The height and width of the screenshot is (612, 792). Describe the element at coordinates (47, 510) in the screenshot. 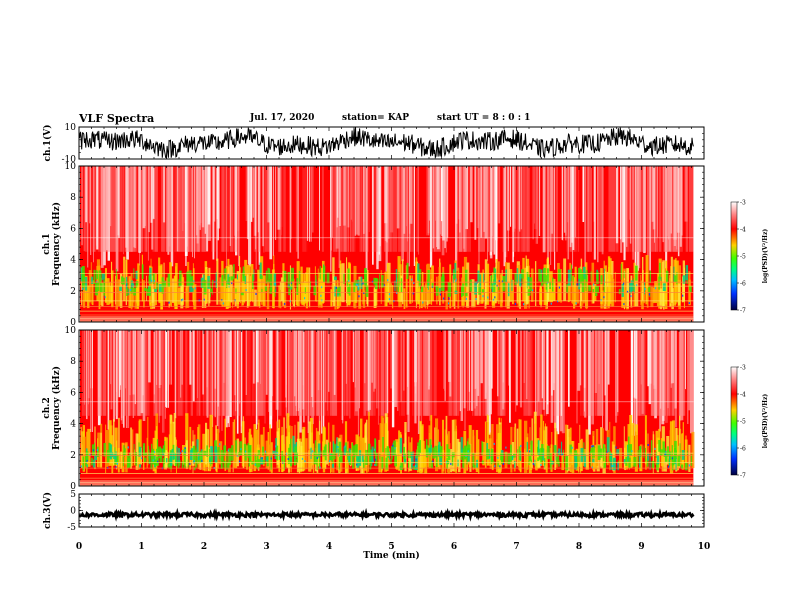

I see `ch3-y-label: ch.3(V)` at that location.